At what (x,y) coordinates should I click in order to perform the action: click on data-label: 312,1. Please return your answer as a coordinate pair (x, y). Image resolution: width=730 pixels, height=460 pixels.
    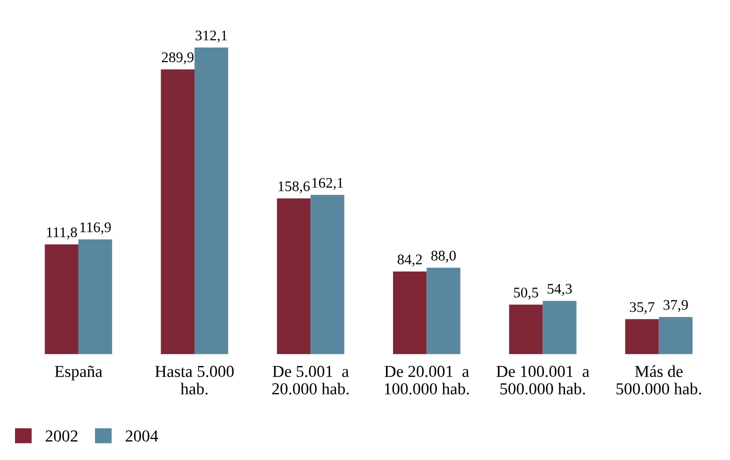
    Looking at the image, I should click on (211, 36).